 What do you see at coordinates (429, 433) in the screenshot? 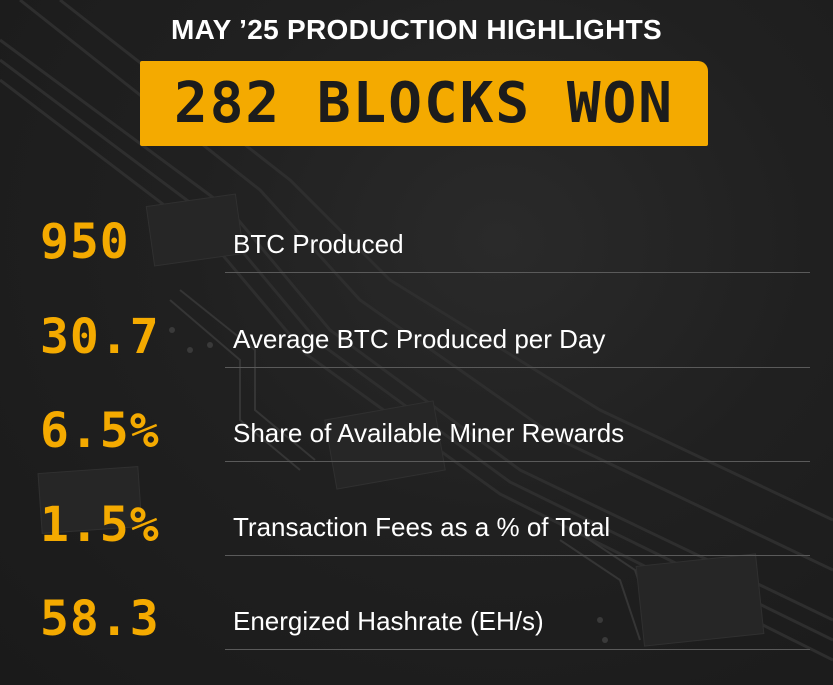
I see `metric-label: Share of Available Miner Rewards` at bounding box center [429, 433].